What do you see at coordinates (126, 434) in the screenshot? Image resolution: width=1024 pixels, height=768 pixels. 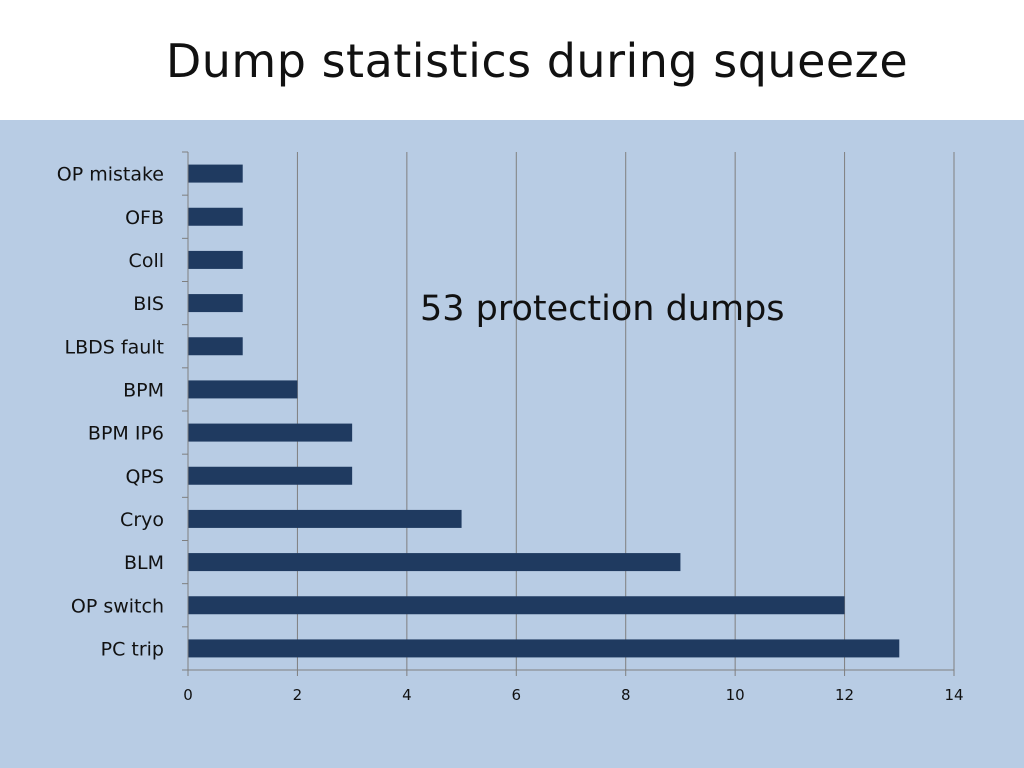 I see `category-label: BPM IP6` at bounding box center [126, 434].